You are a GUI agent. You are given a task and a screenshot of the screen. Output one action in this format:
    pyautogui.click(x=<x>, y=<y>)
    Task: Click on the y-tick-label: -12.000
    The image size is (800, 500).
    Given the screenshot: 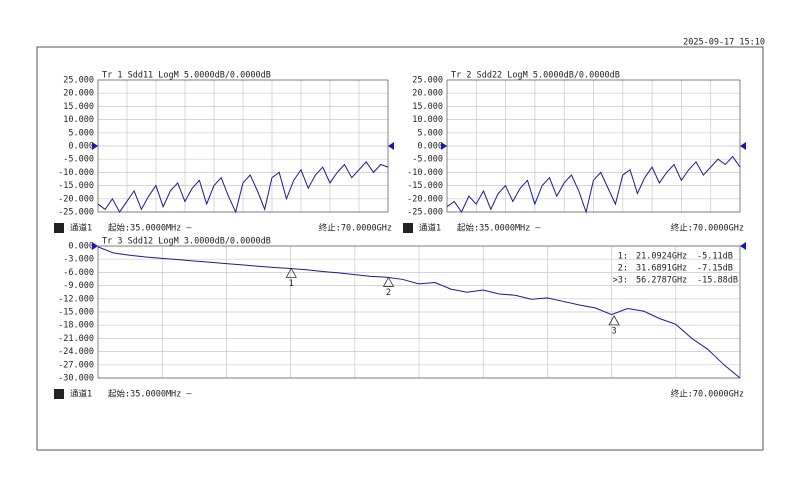 What is the action you would take?
    pyautogui.click(x=76, y=299)
    